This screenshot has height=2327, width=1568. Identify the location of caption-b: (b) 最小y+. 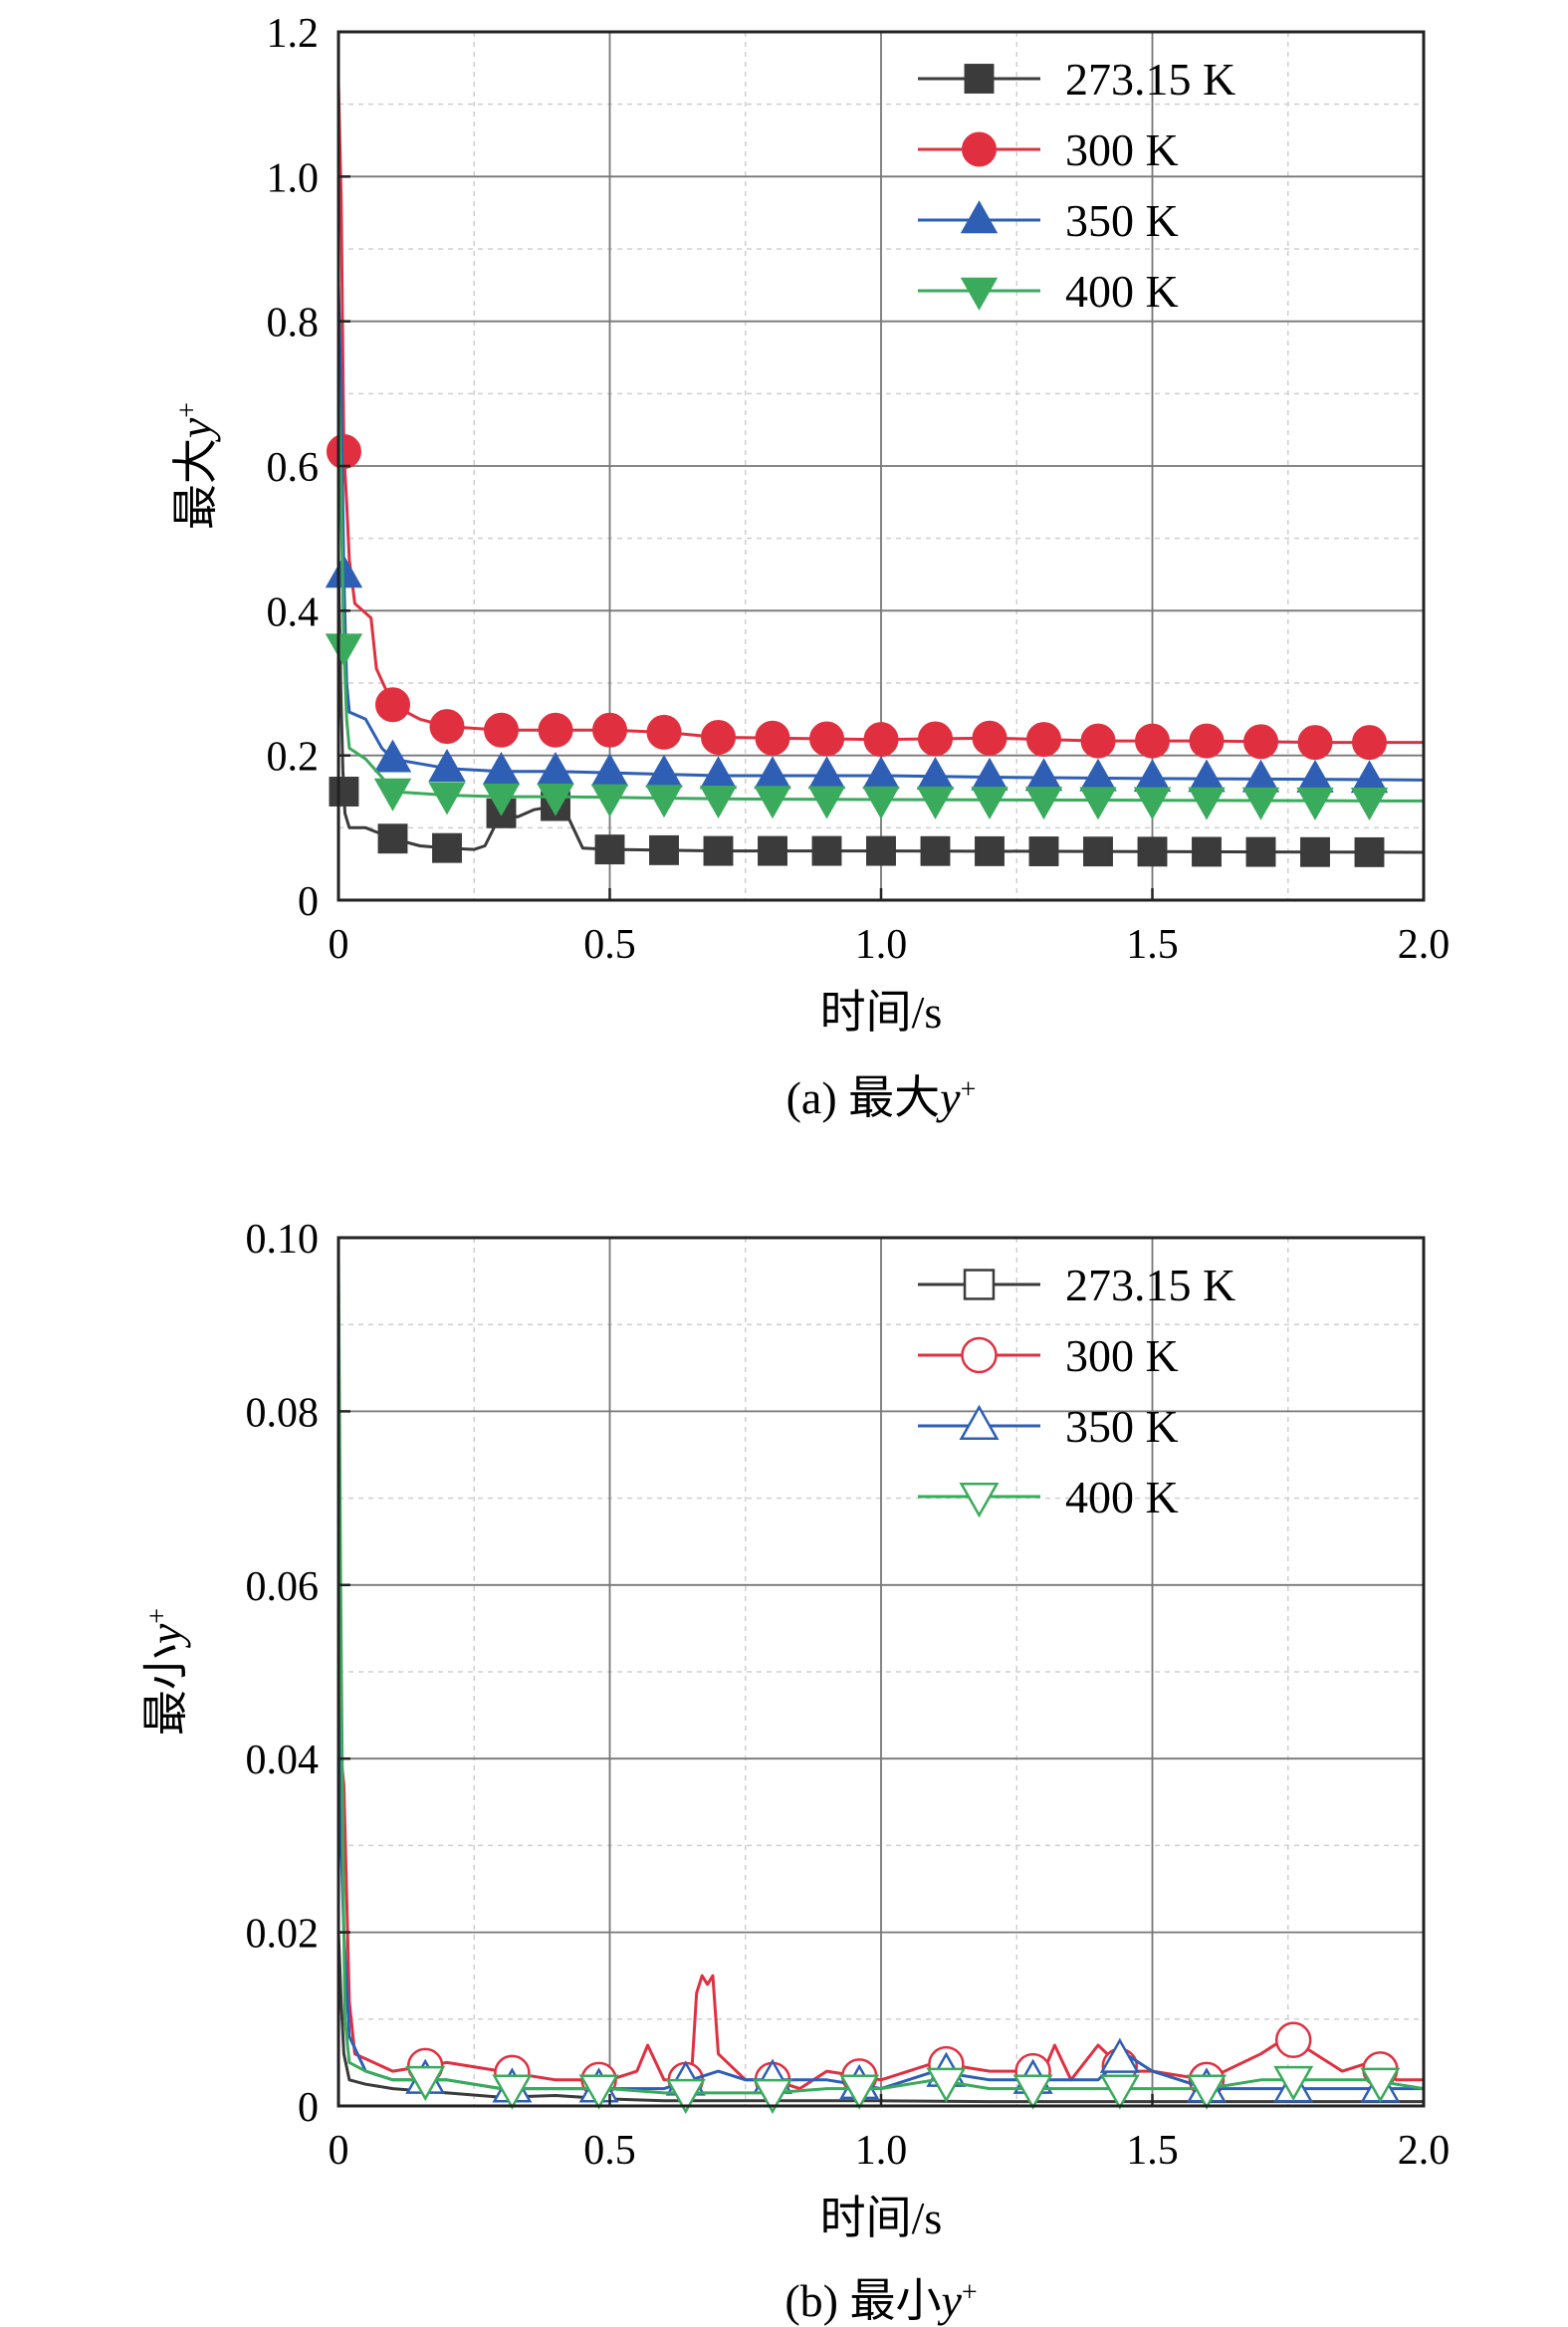
(881, 2300).